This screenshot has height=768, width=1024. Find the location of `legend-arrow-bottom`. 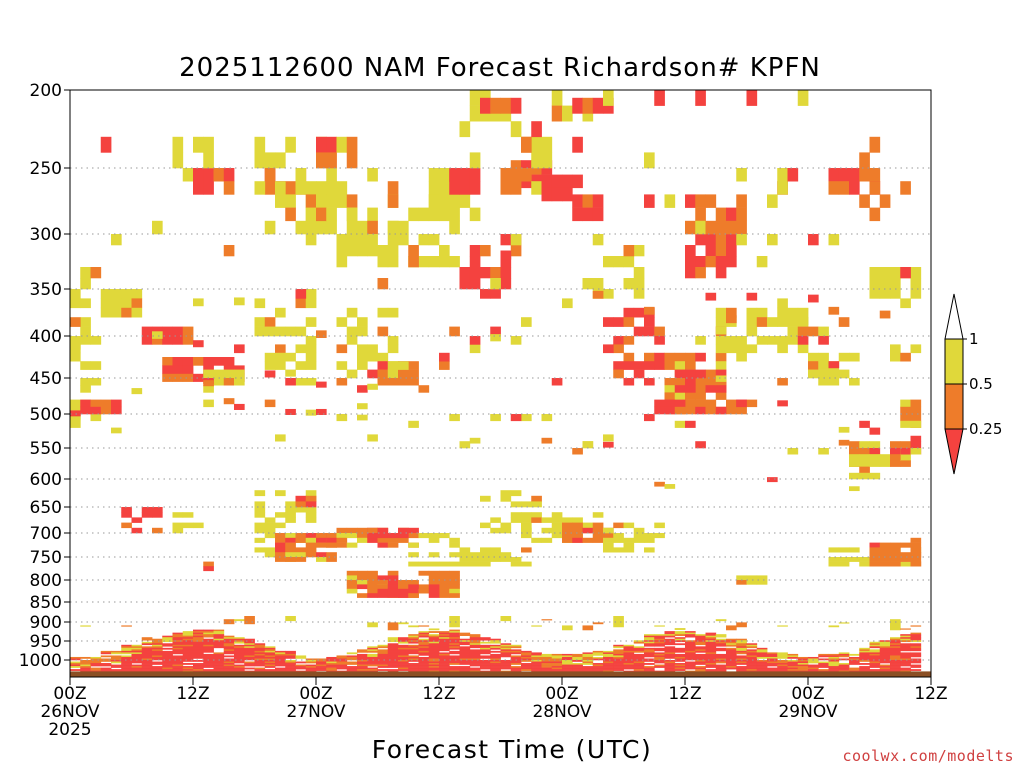

legend-arrow-bottom is located at coordinates (954, 451).